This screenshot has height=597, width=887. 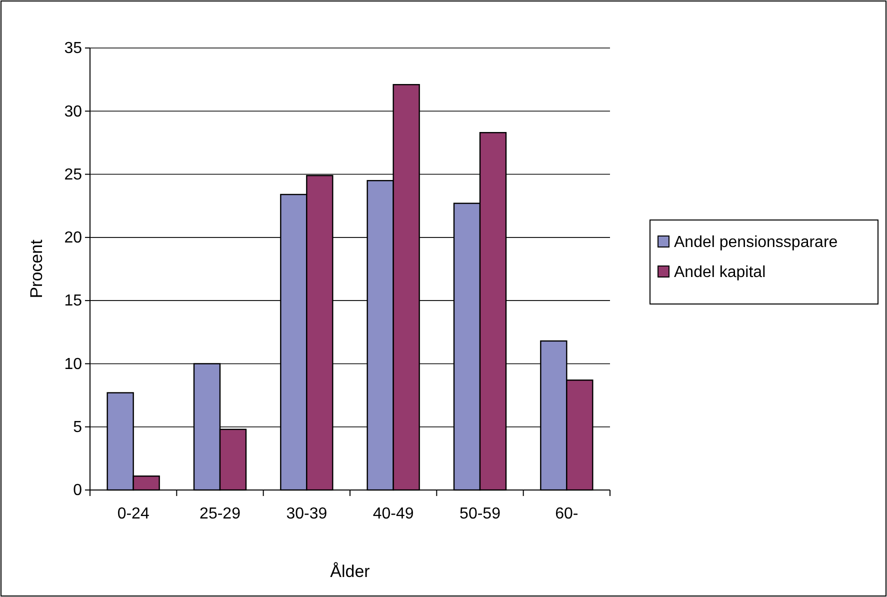 What do you see at coordinates (77, 427) in the screenshot?
I see `y-tick-label: 5` at bounding box center [77, 427].